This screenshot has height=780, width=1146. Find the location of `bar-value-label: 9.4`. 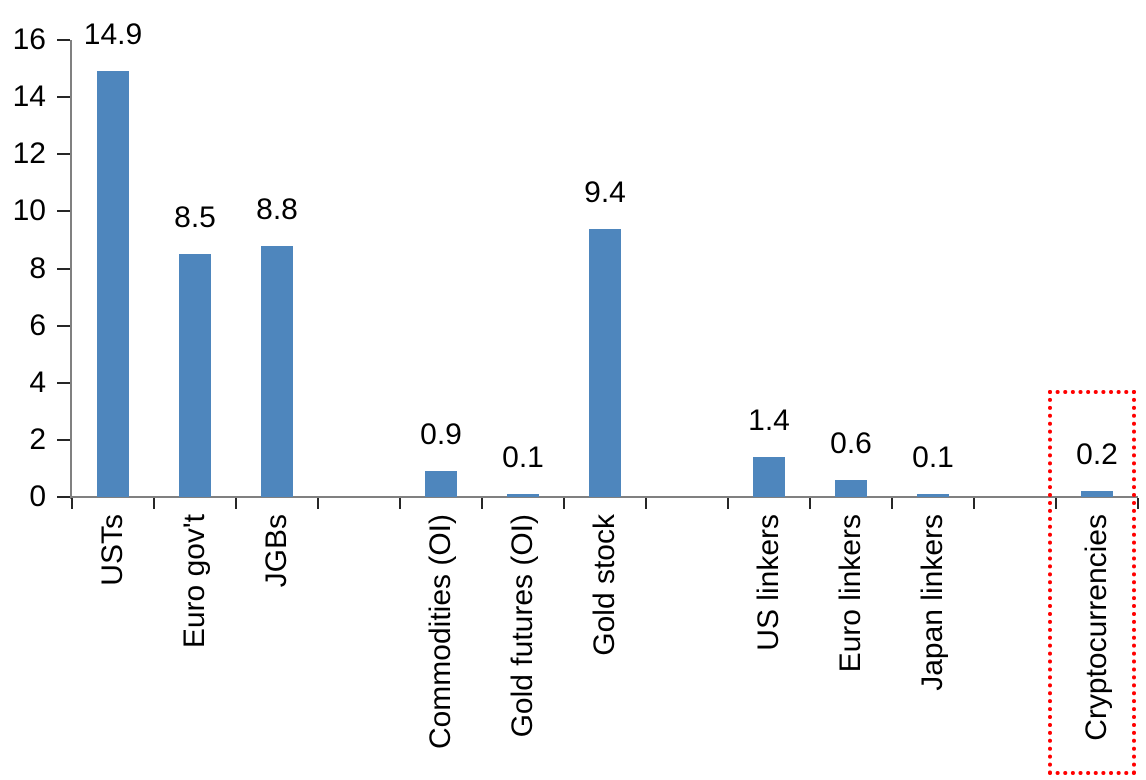

bar-value-label: 9.4 is located at coordinates (605, 192).